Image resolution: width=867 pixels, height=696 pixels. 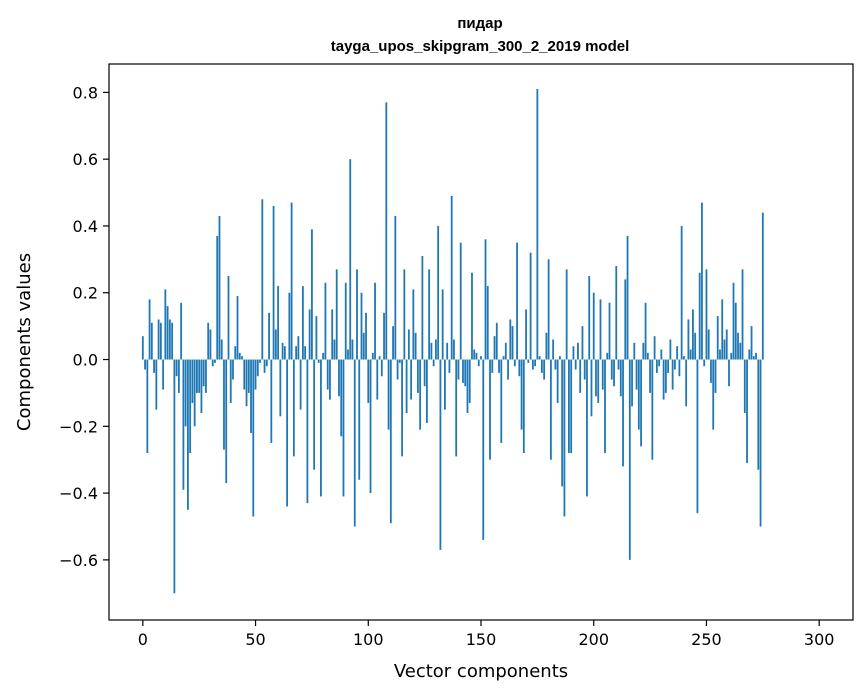 What do you see at coordinates (819, 639) in the screenshot?
I see `x-tick-label: 300` at bounding box center [819, 639].